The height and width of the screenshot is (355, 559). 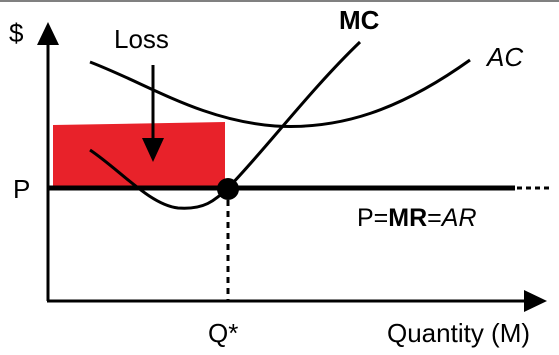 I want to click on demand-label: P=MR=AR, so click(x=417, y=218).